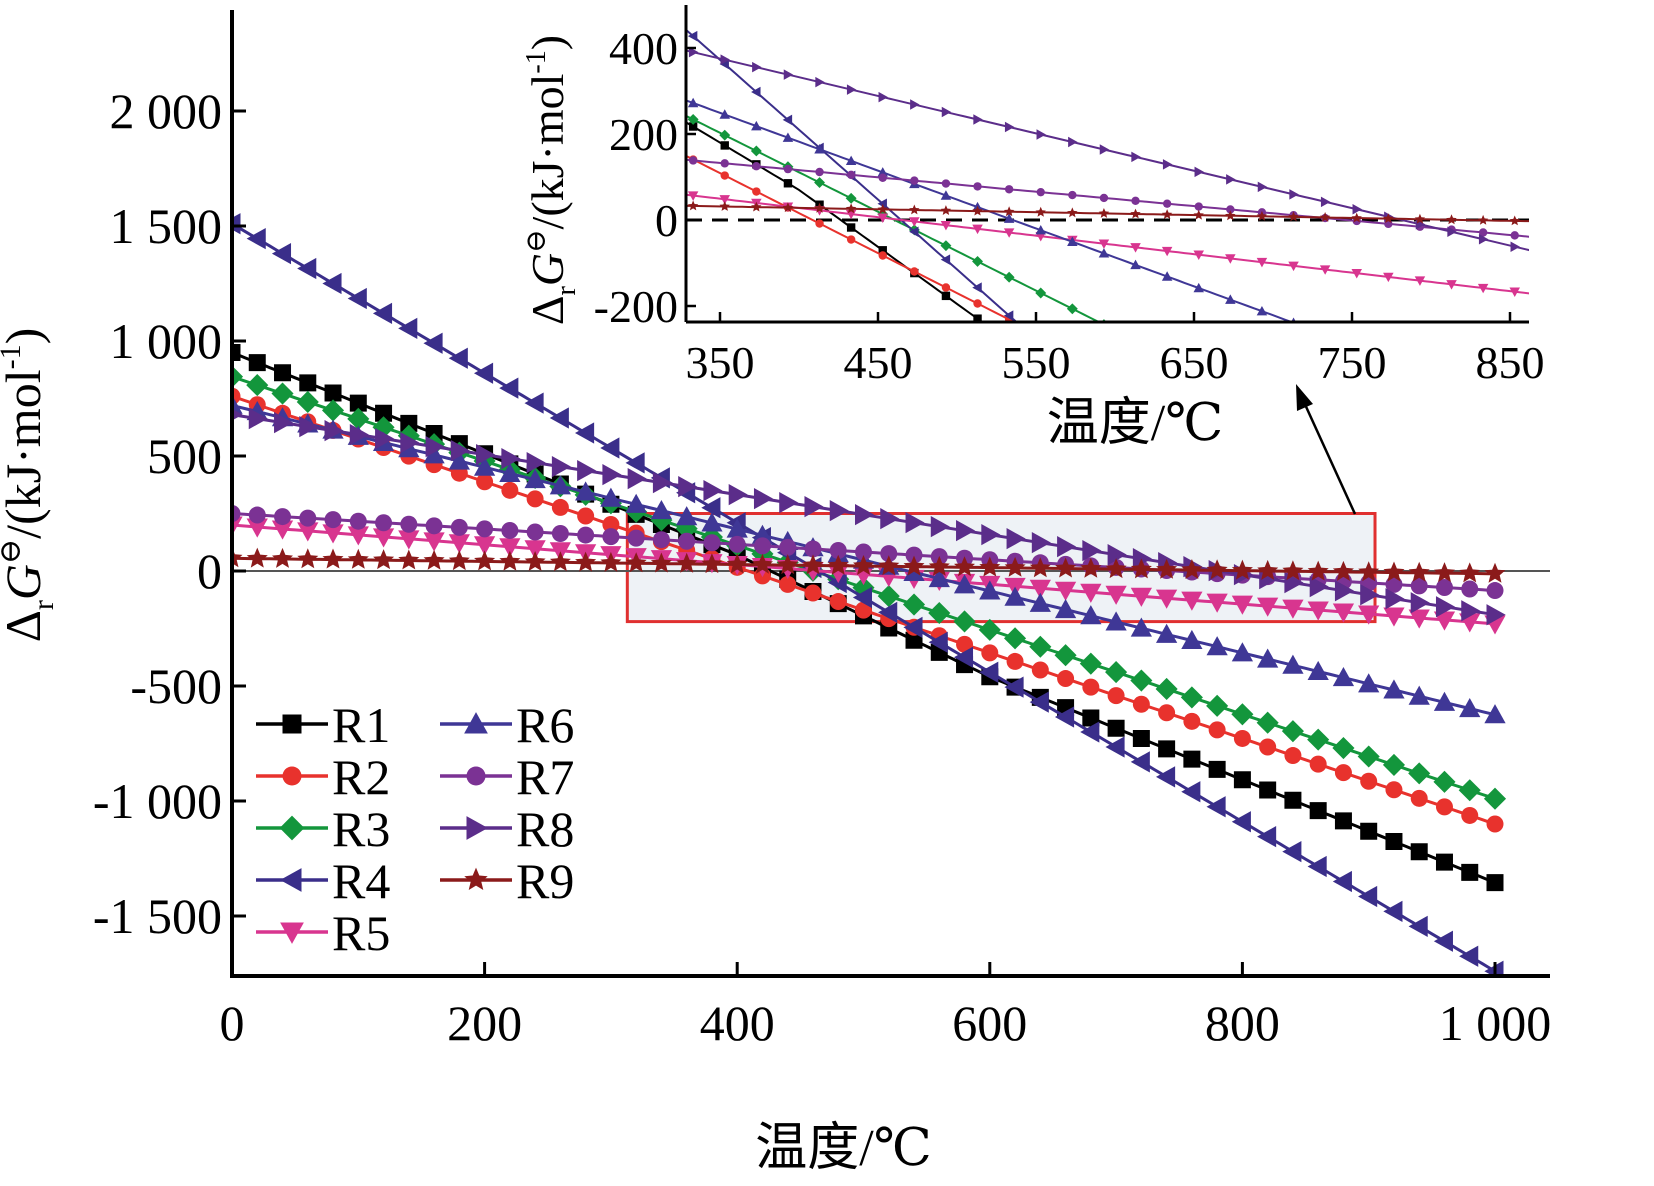  What do you see at coordinates (836, 222) in the screenshot?
I see `inset-series-line-r1` at bounding box center [836, 222].